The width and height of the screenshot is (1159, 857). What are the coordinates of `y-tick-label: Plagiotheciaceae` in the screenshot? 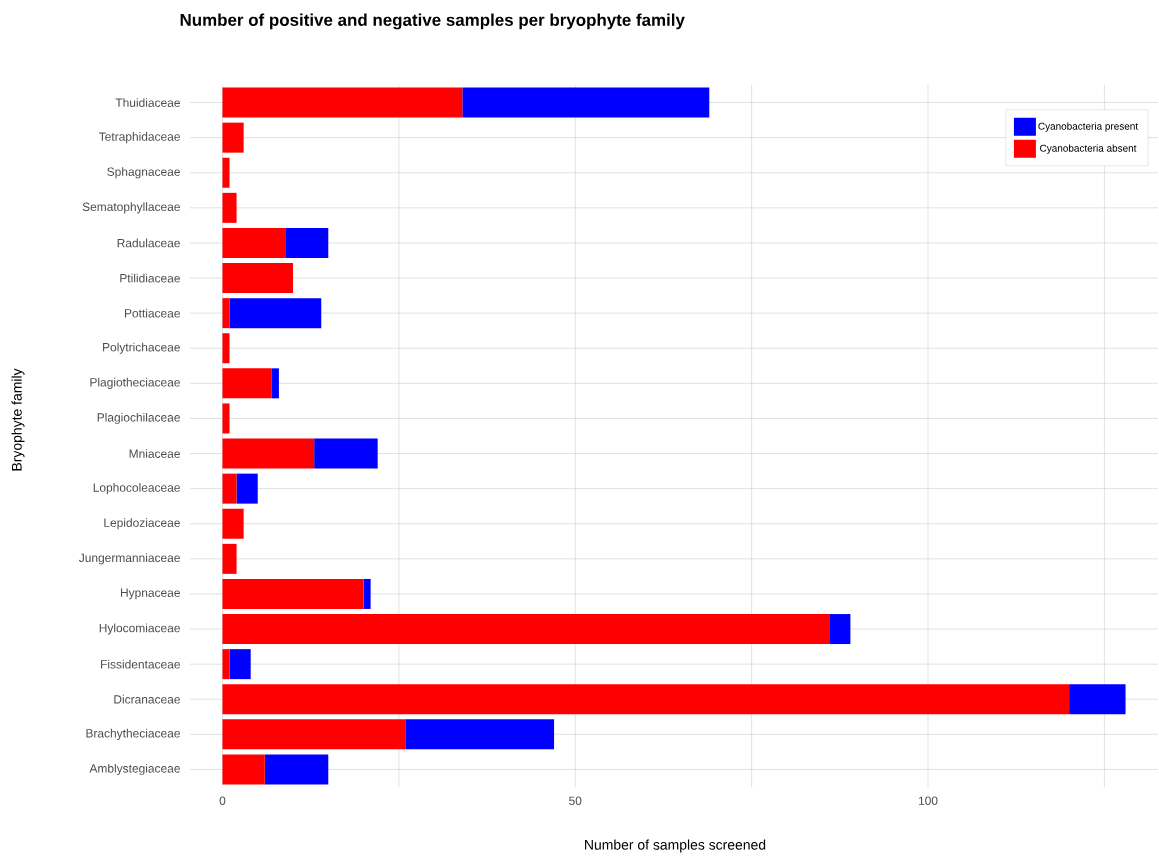 It's located at (135, 383).